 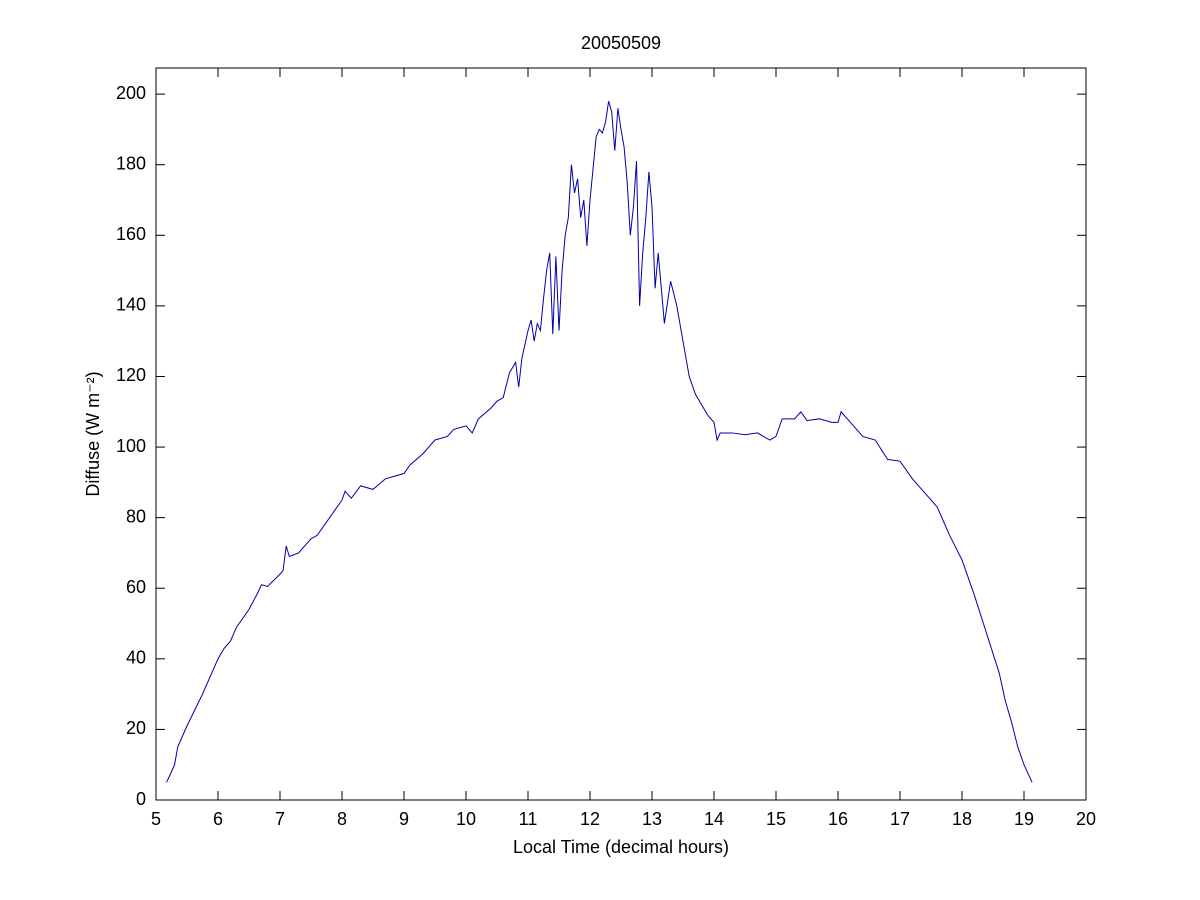 I want to click on chart-title: 20050509, so click(x=621, y=43).